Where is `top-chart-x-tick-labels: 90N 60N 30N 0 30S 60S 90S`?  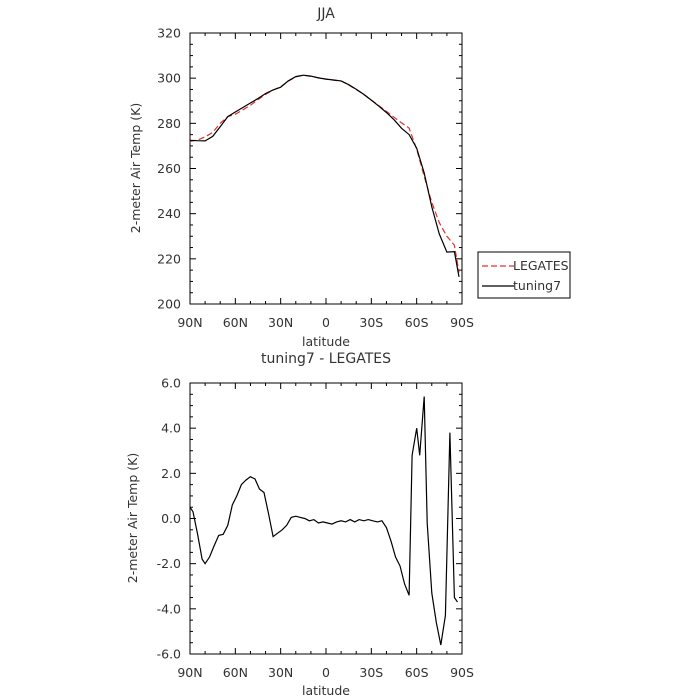 top-chart-x-tick-labels: 90N 60N 30N 0 30S 60S 90S is located at coordinates (325, 322).